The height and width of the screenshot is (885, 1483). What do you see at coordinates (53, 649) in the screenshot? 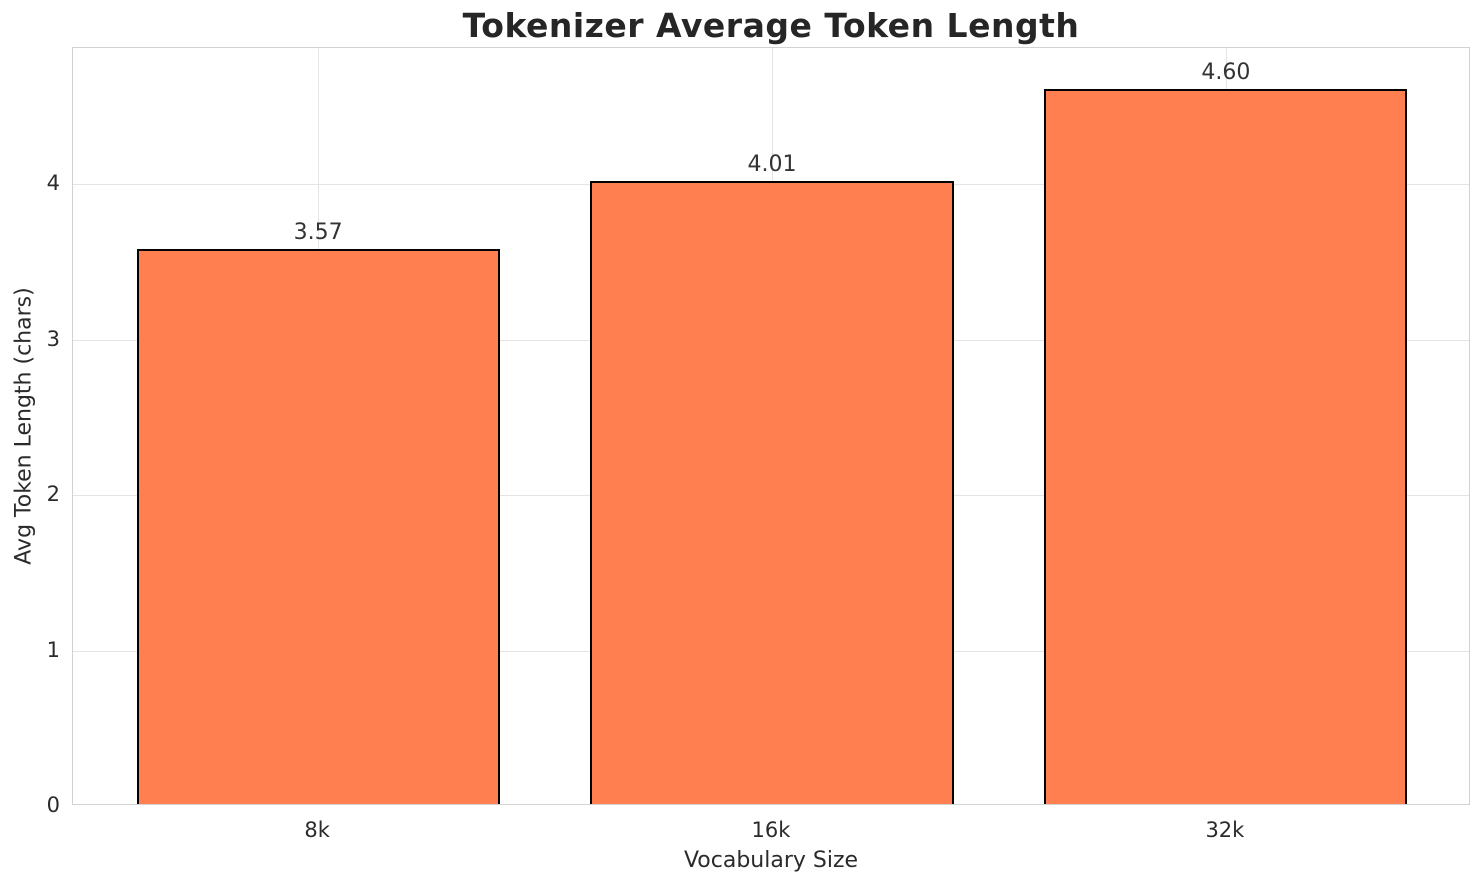
I see `y-tick-label: 1` at bounding box center [53, 649].